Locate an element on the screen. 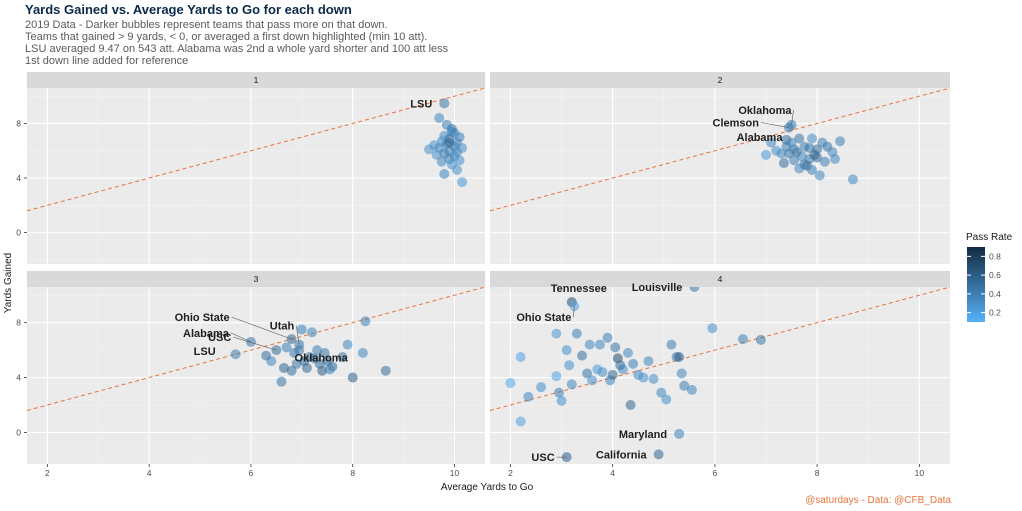 This screenshot has height=511, width=1022. legend: 0.2 0.4 0.6 0.8 is located at coordinates (984, 284).